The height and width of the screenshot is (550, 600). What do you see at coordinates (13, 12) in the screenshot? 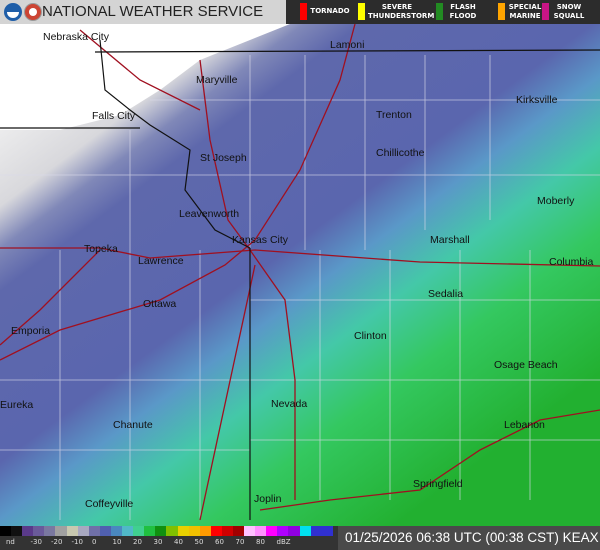
I see `noaa-logo` at bounding box center [13, 12].